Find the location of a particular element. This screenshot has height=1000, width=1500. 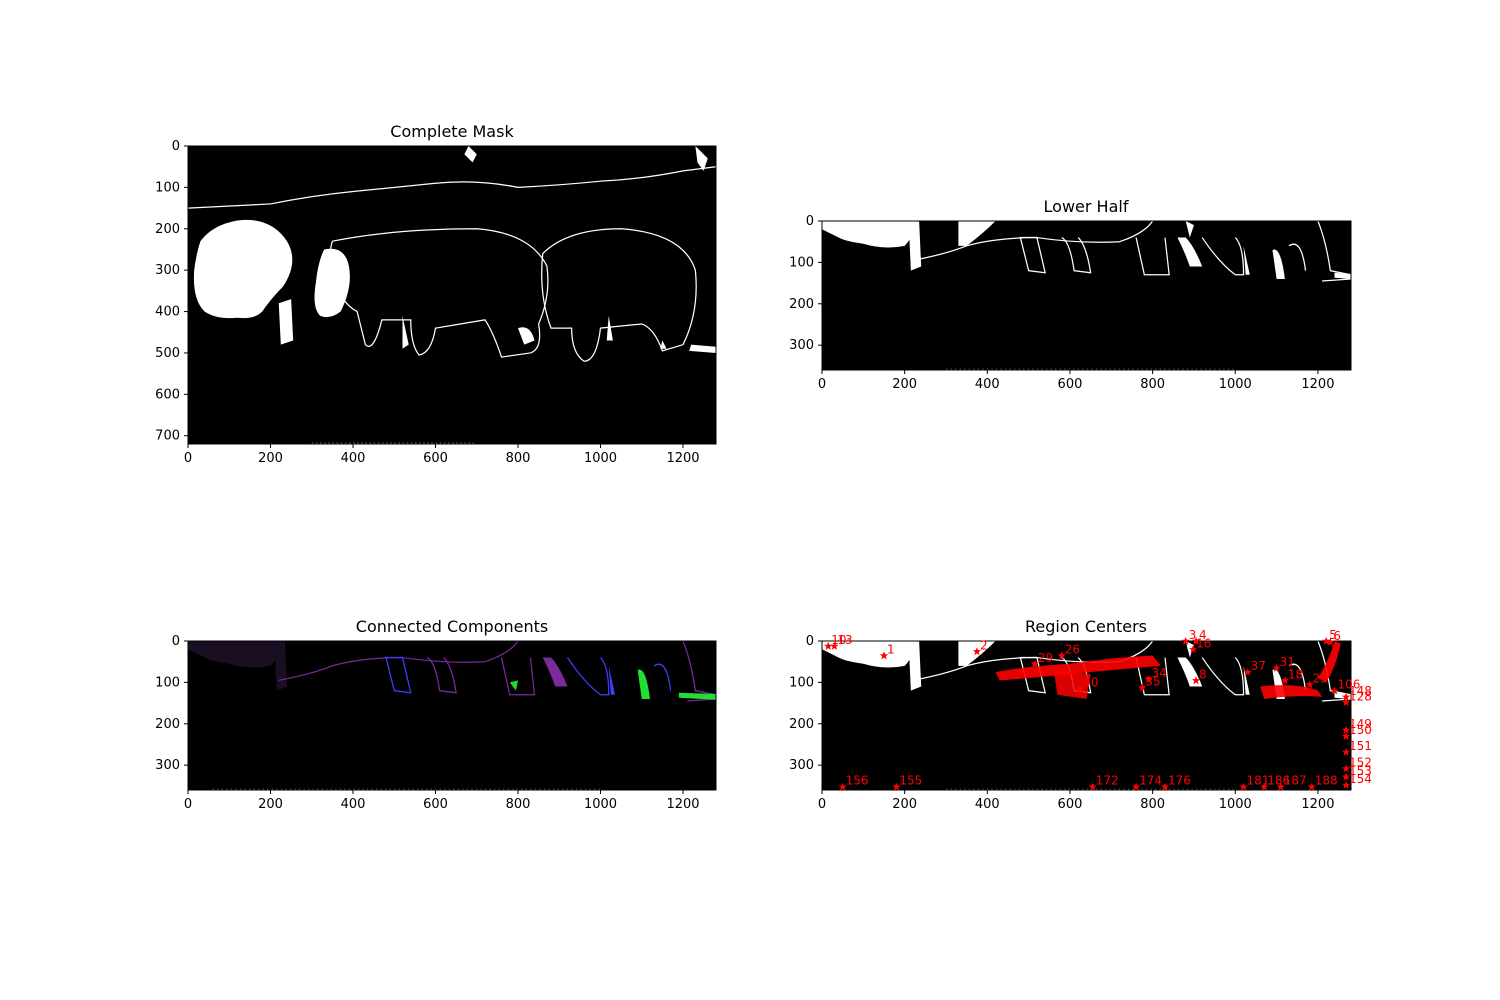

lower-half-image is located at coordinates (1086, 295).